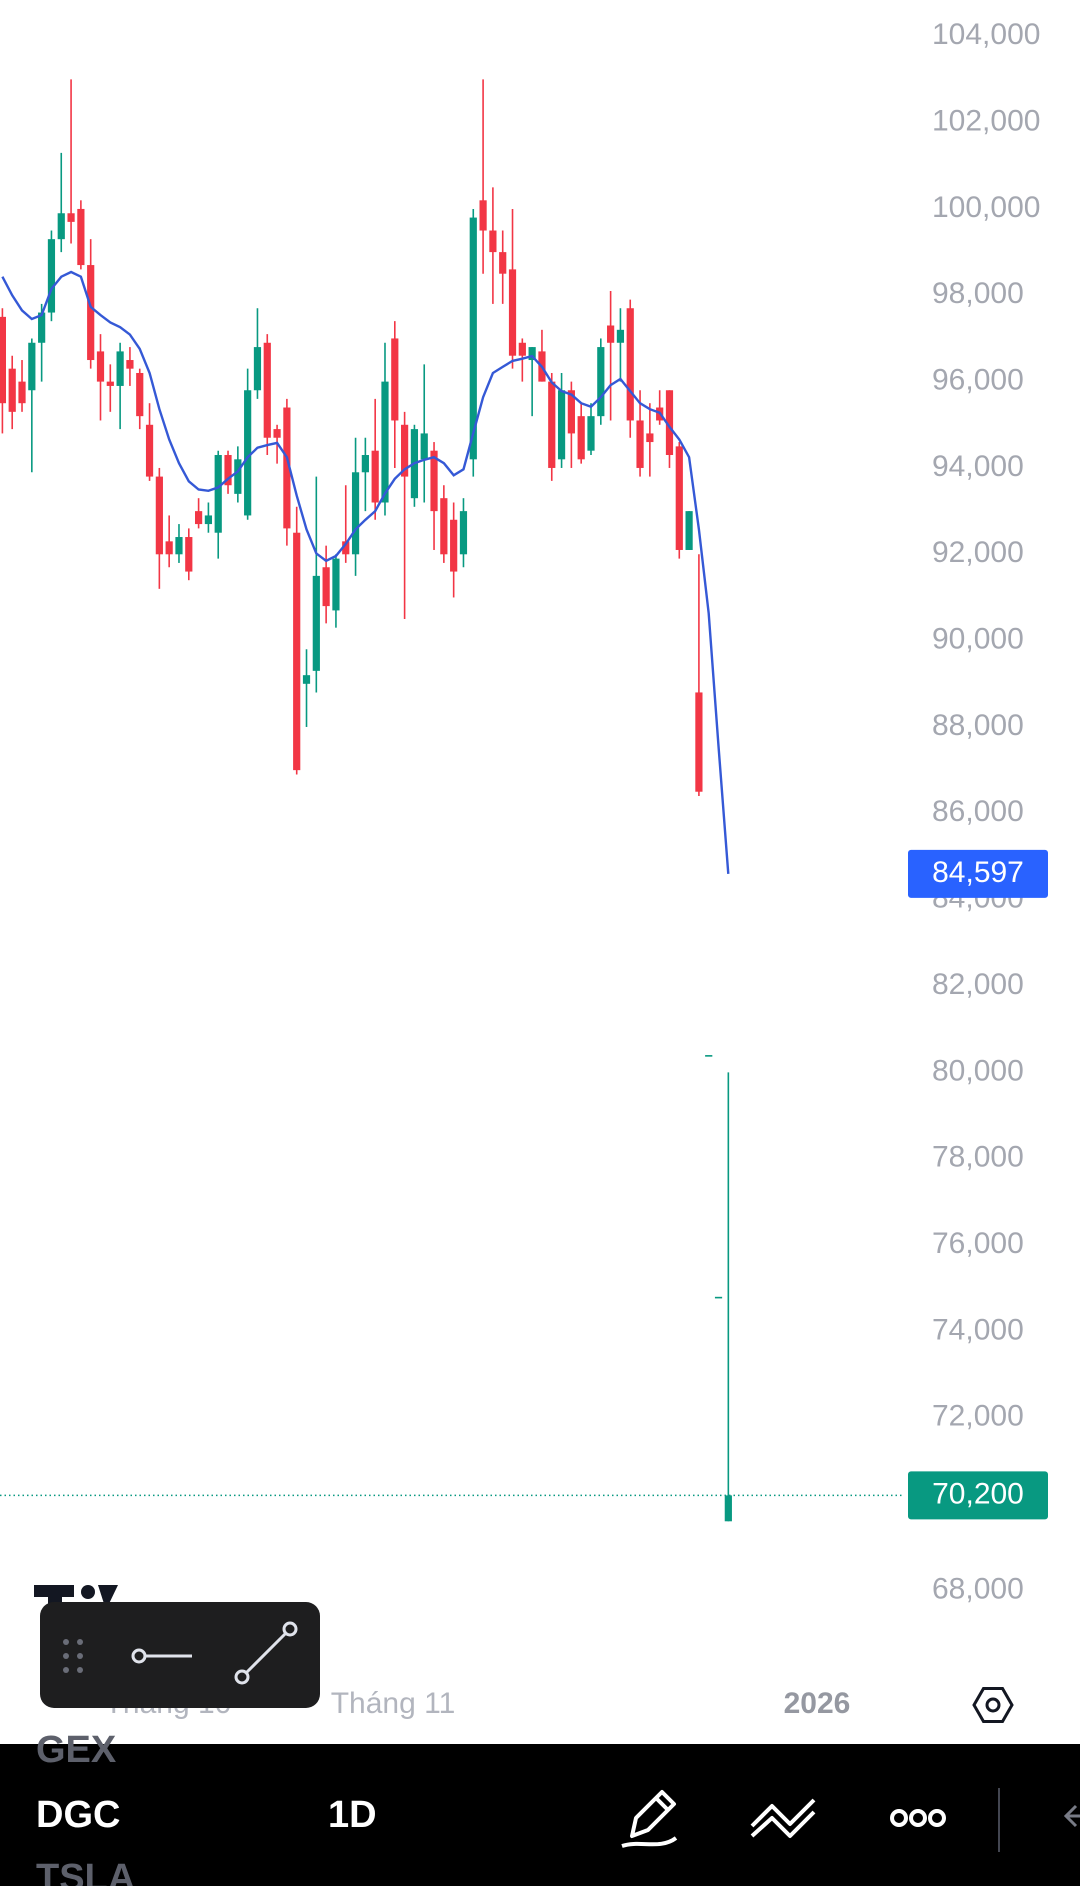  Describe the element at coordinates (161, 1656) in the screenshot. I see `horizontal-ray-tool` at that location.